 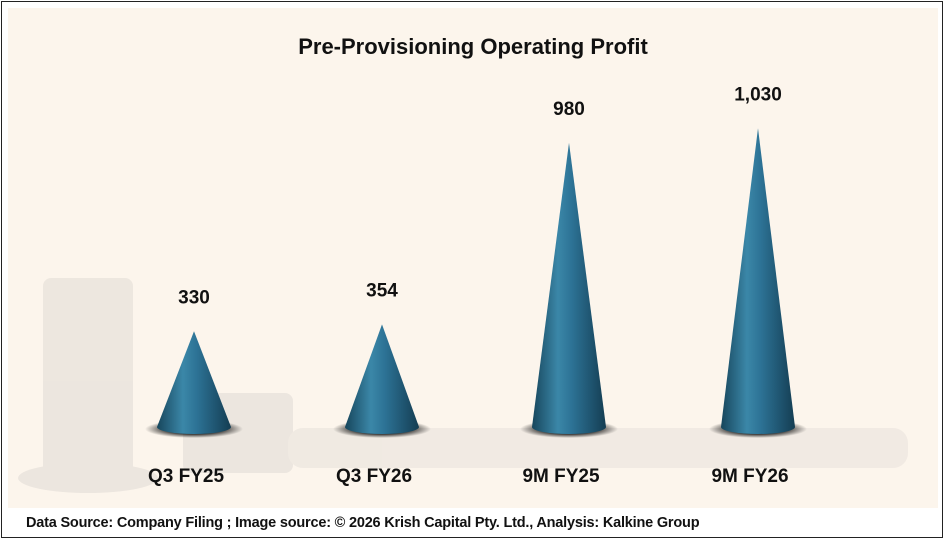 What do you see at coordinates (749, 476) in the screenshot?
I see `category-label: 9M FY26` at bounding box center [749, 476].